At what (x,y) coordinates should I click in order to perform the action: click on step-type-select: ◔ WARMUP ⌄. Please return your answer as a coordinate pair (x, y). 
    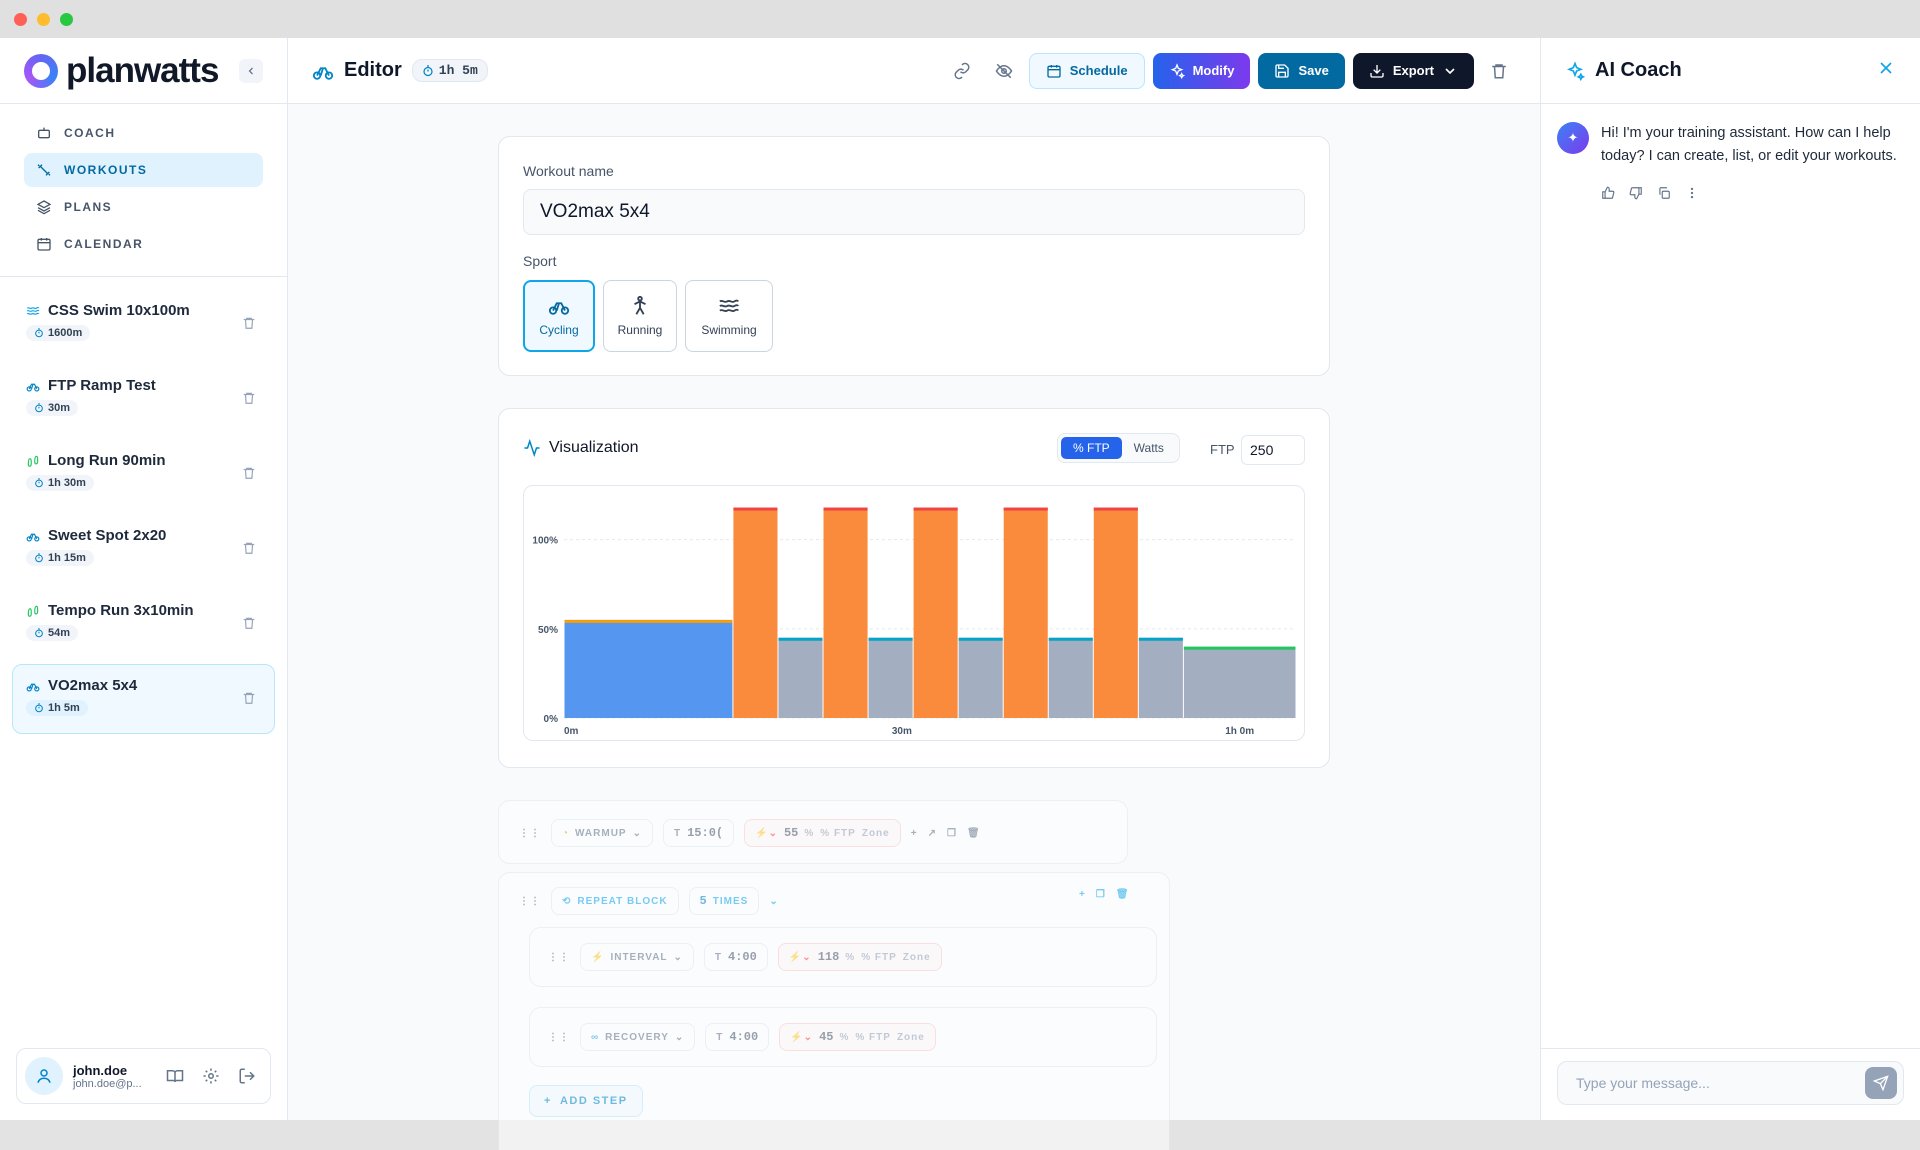
    Looking at the image, I should click on (602, 833).